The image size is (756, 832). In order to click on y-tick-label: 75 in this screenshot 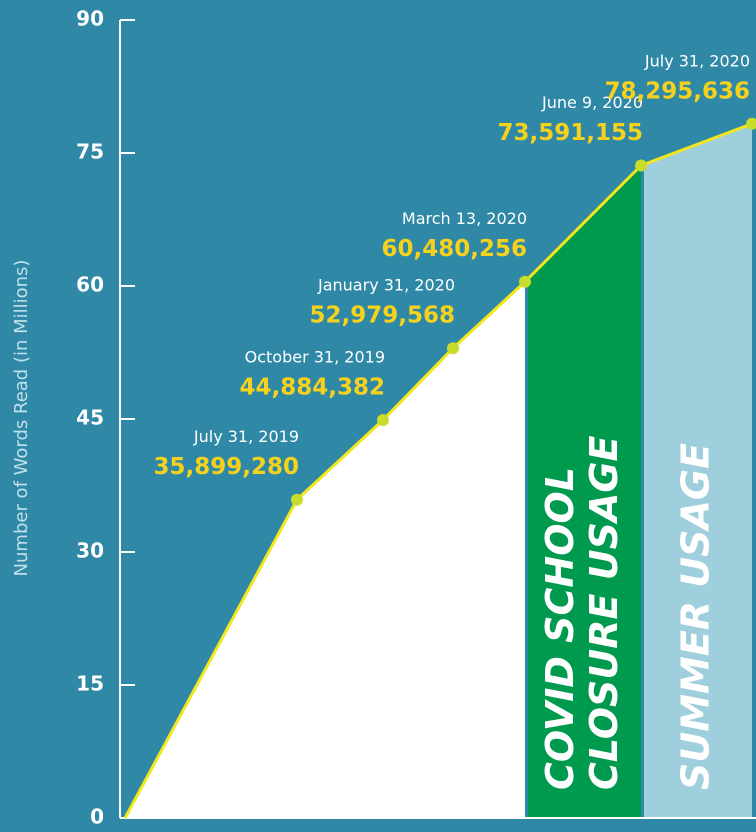, I will do `click(90, 152)`.